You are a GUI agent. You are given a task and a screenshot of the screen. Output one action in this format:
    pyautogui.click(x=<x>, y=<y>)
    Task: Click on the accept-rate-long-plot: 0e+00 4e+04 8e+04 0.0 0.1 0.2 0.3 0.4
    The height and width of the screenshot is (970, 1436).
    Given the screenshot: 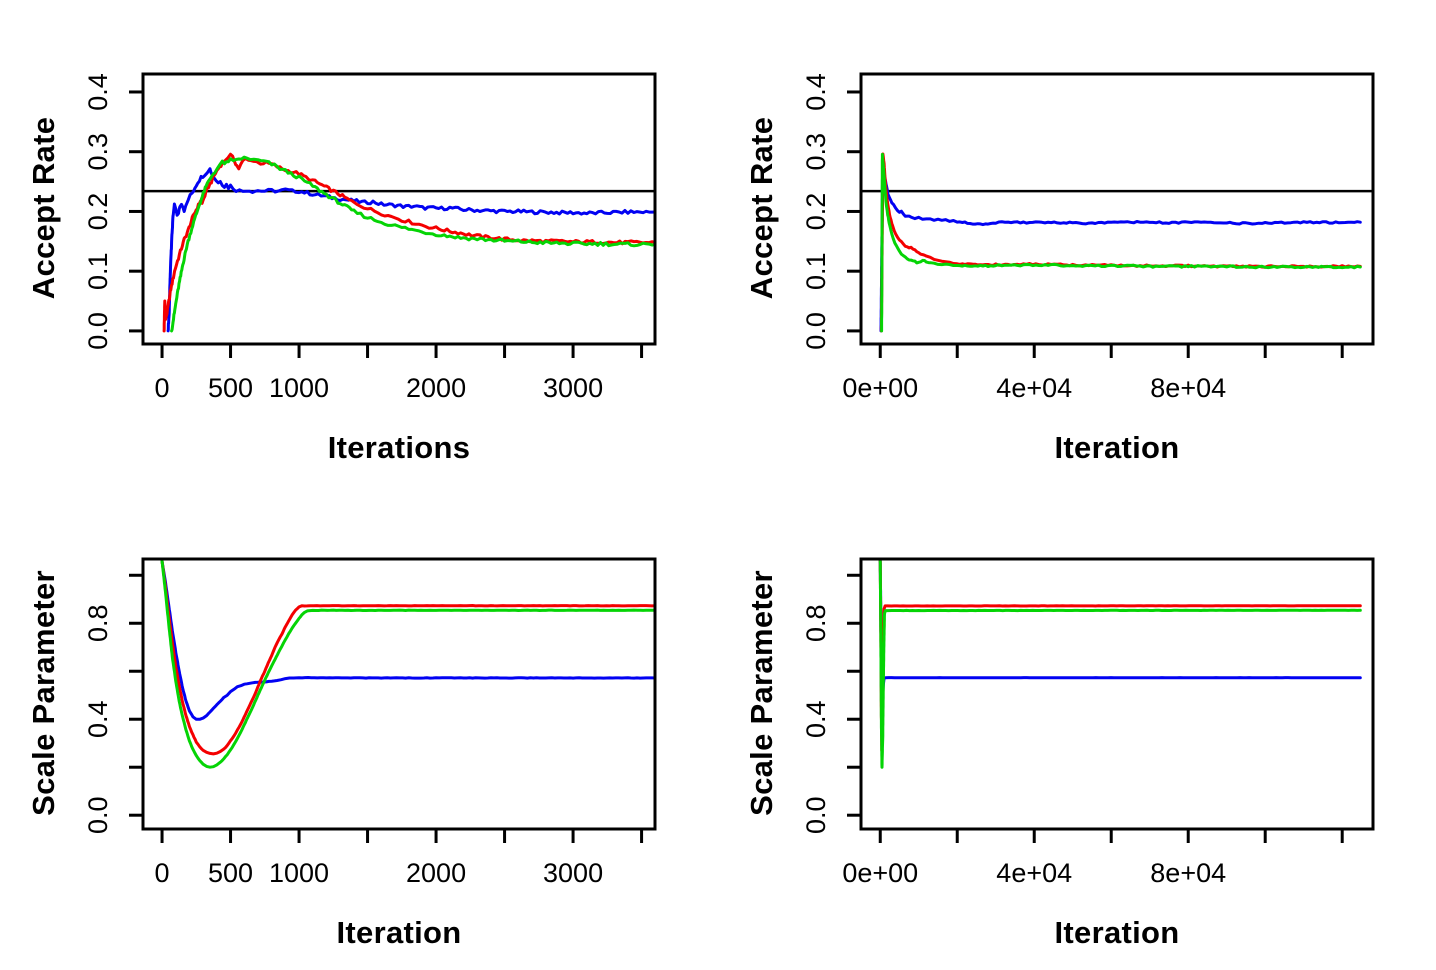 What is the action you would take?
    pyautogui.click(x=1088, y=237)
    